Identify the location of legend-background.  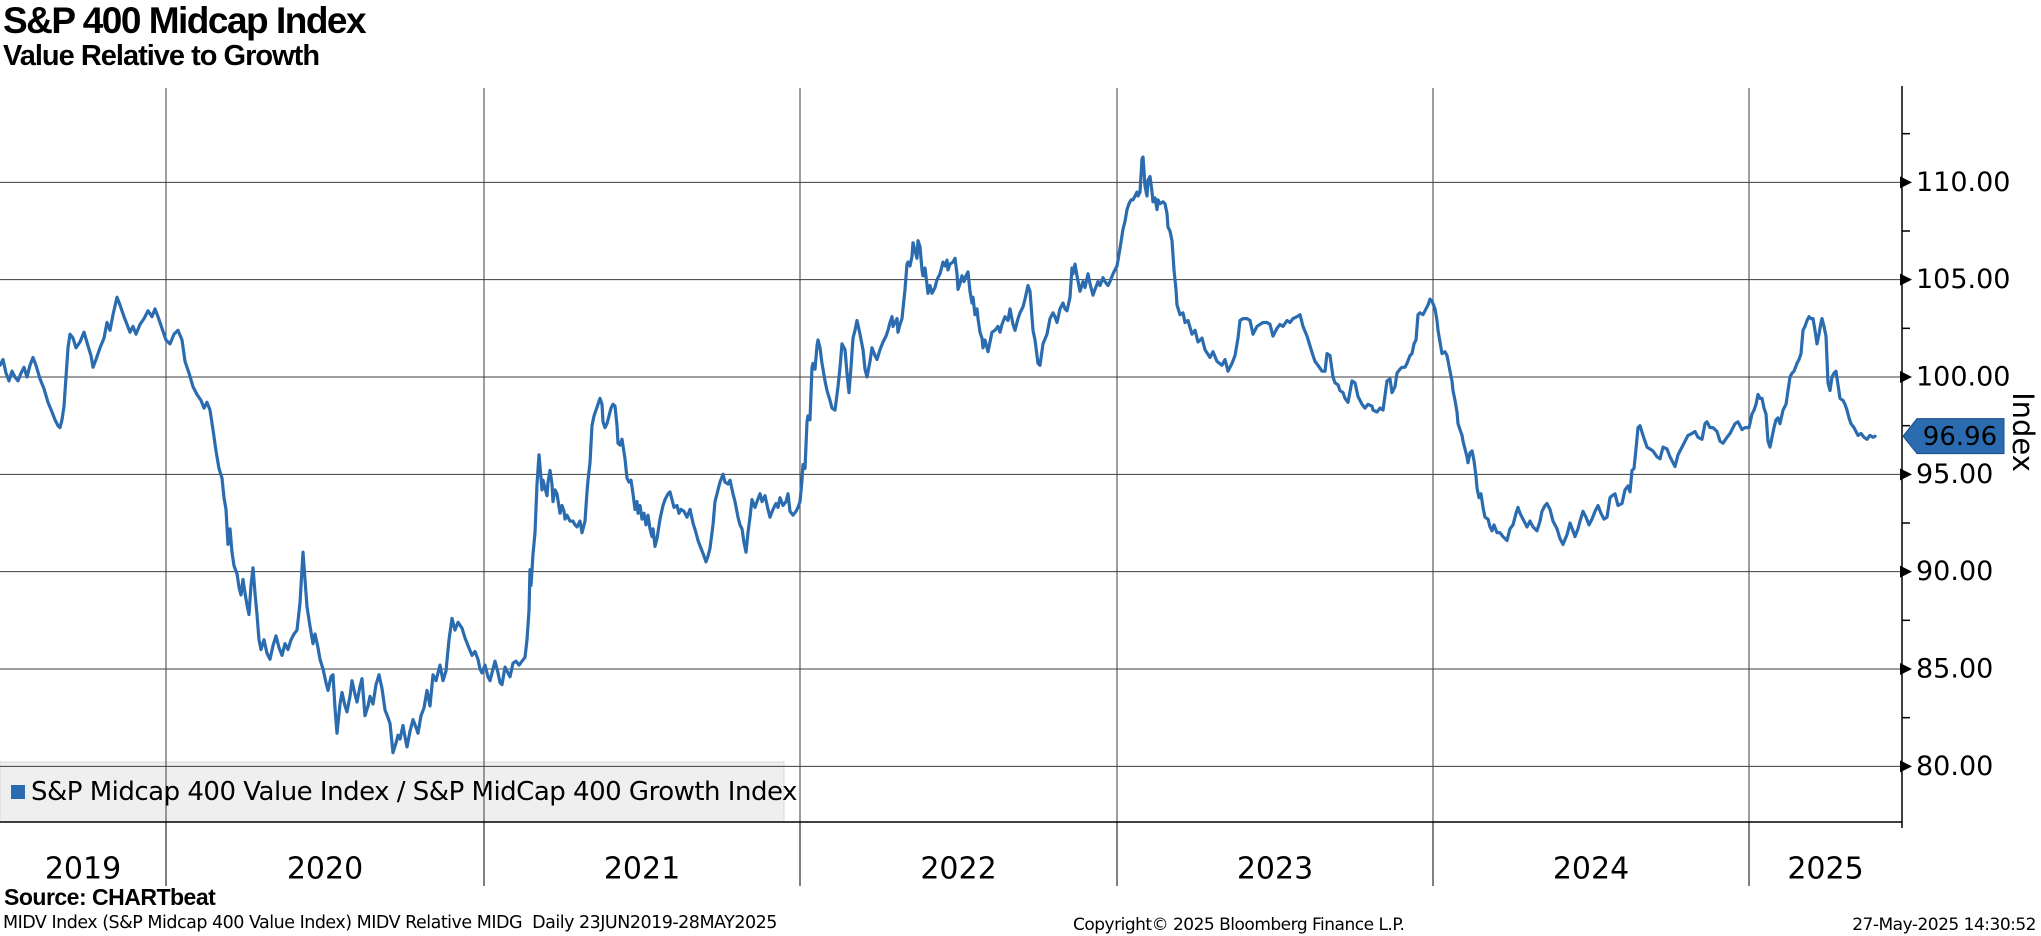
(392, 792).